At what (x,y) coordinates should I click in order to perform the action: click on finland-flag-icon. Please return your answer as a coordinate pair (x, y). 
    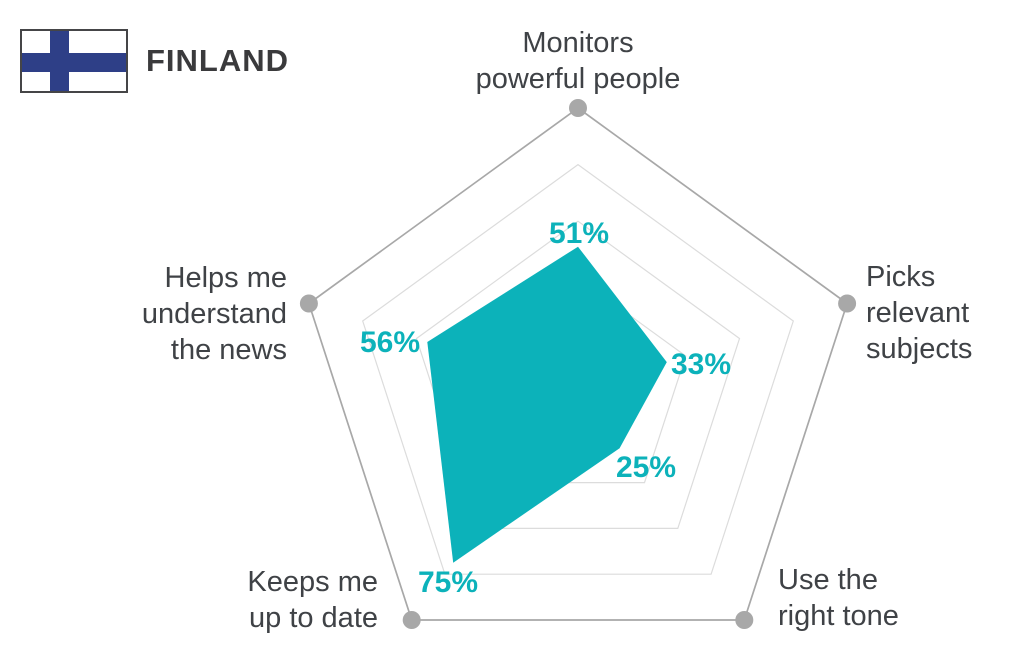
    Looking at the image, I should click on (74, 61).